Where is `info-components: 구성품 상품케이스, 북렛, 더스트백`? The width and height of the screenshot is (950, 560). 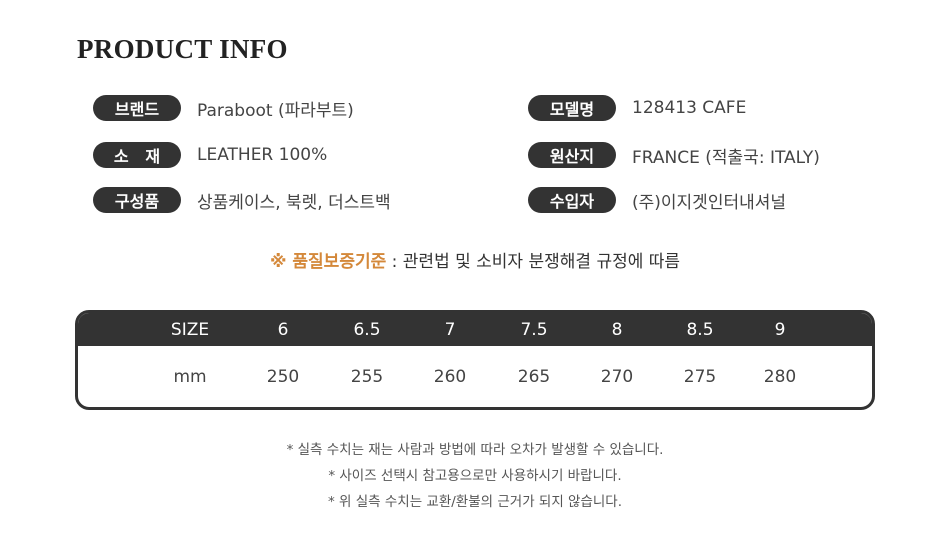
info-components: 구성품 상품케이스, 북렛, 더스트백 is located at coordinates (242, 200).